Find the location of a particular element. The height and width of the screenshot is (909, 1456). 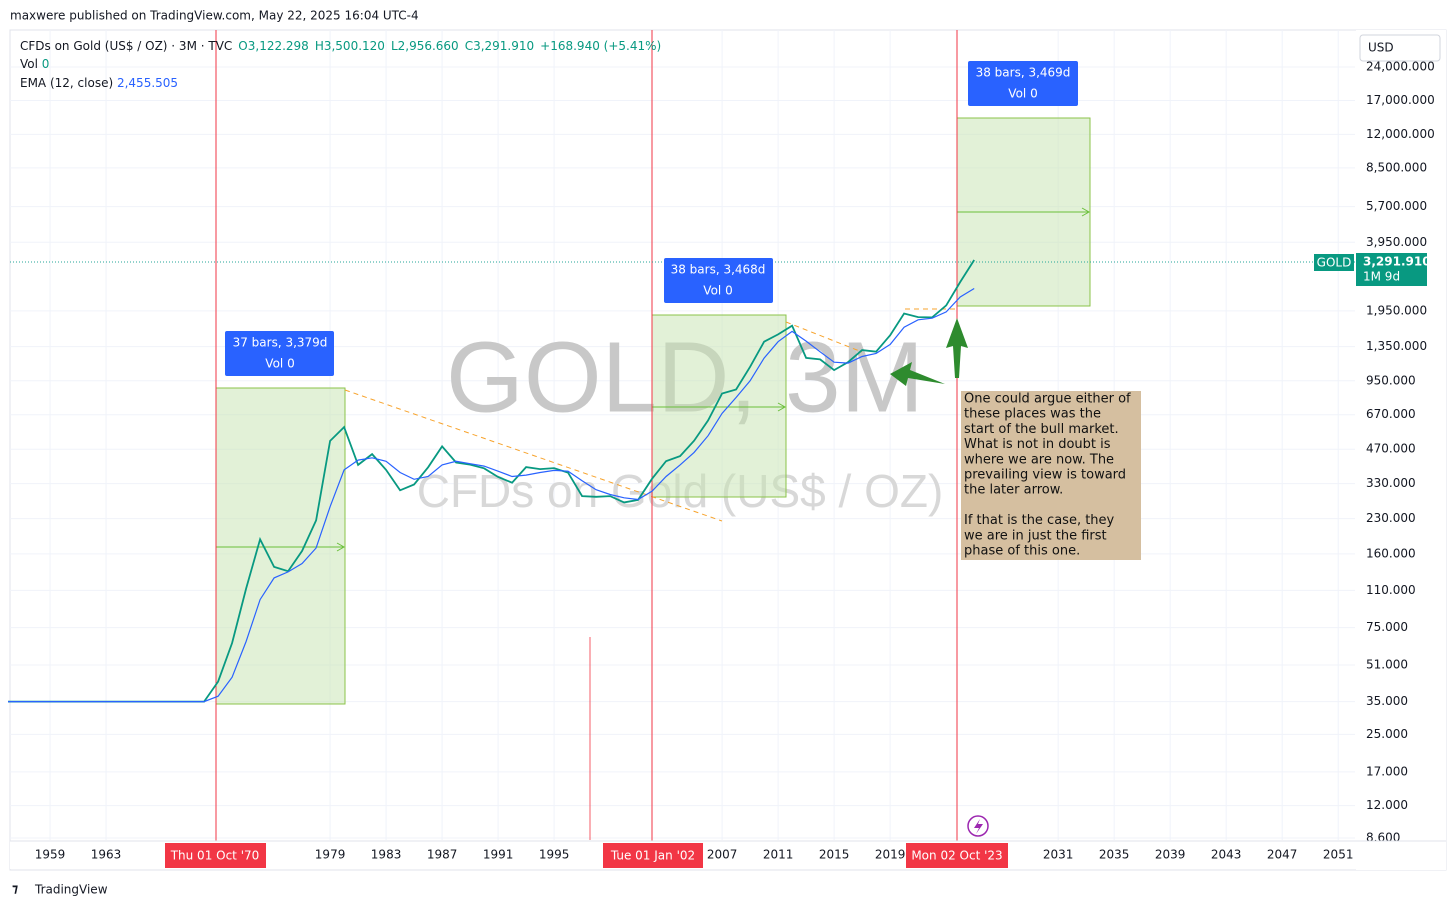

y-tick-label: 24,000.000 is located at coordinates (1400, 66).